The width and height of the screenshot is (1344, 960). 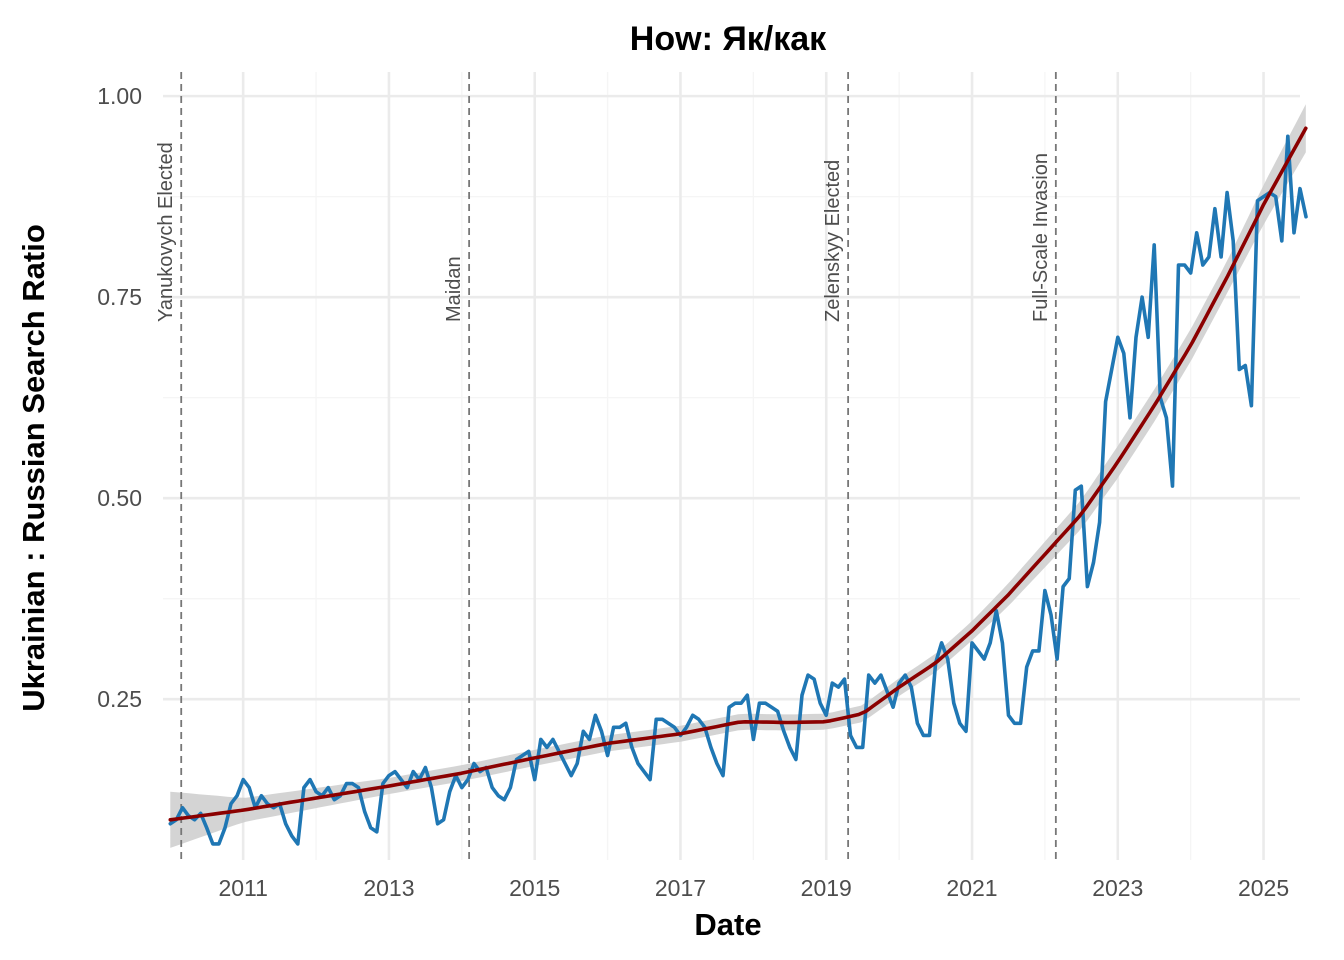 I want to click on x-axis-ticks: 2011 2013 2015 2017 2019 2021 2023 2025, so click(x=753, y=888).